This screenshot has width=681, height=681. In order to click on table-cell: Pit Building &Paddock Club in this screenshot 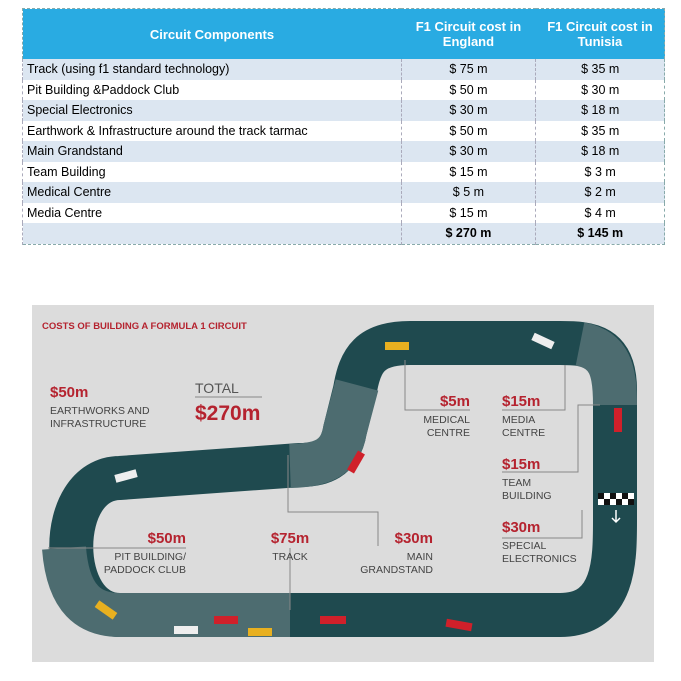, I will do `click(211, 89)`.